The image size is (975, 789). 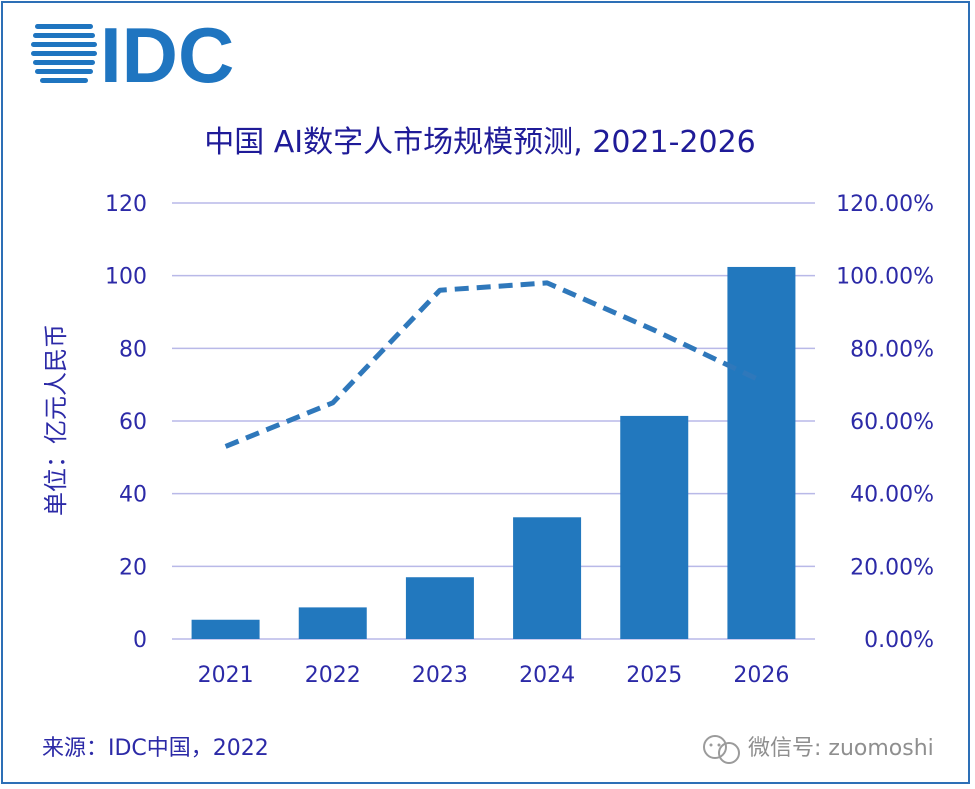 What do you see at coordinates (761, 452) in the screenshot?
I see `bar-2026` at bounding box center [761, 452].